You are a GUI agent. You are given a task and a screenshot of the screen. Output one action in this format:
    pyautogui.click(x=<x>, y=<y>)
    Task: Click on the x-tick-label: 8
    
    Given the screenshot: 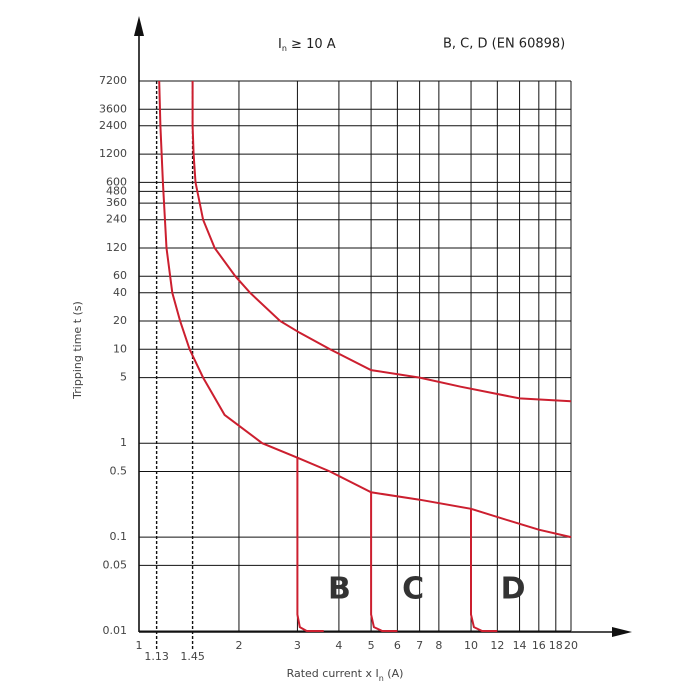 What is the action you would take?
    pyautogui.click(x=438, y=645)
    